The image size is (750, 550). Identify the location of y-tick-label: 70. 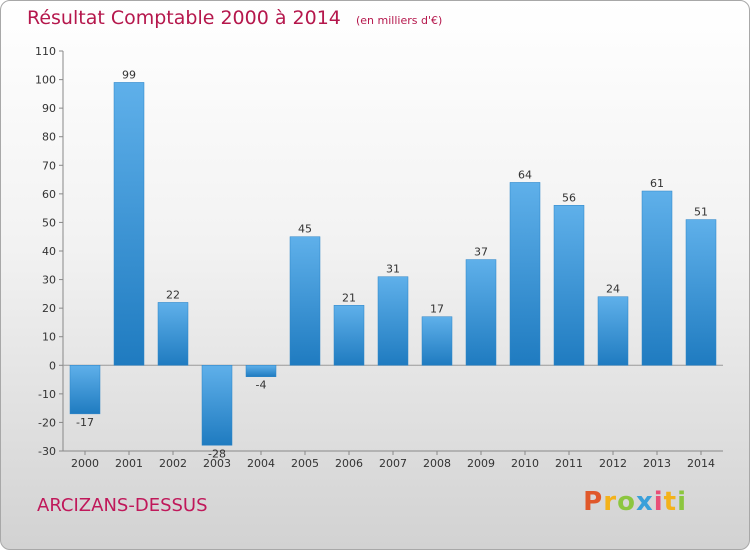
(49, 165).